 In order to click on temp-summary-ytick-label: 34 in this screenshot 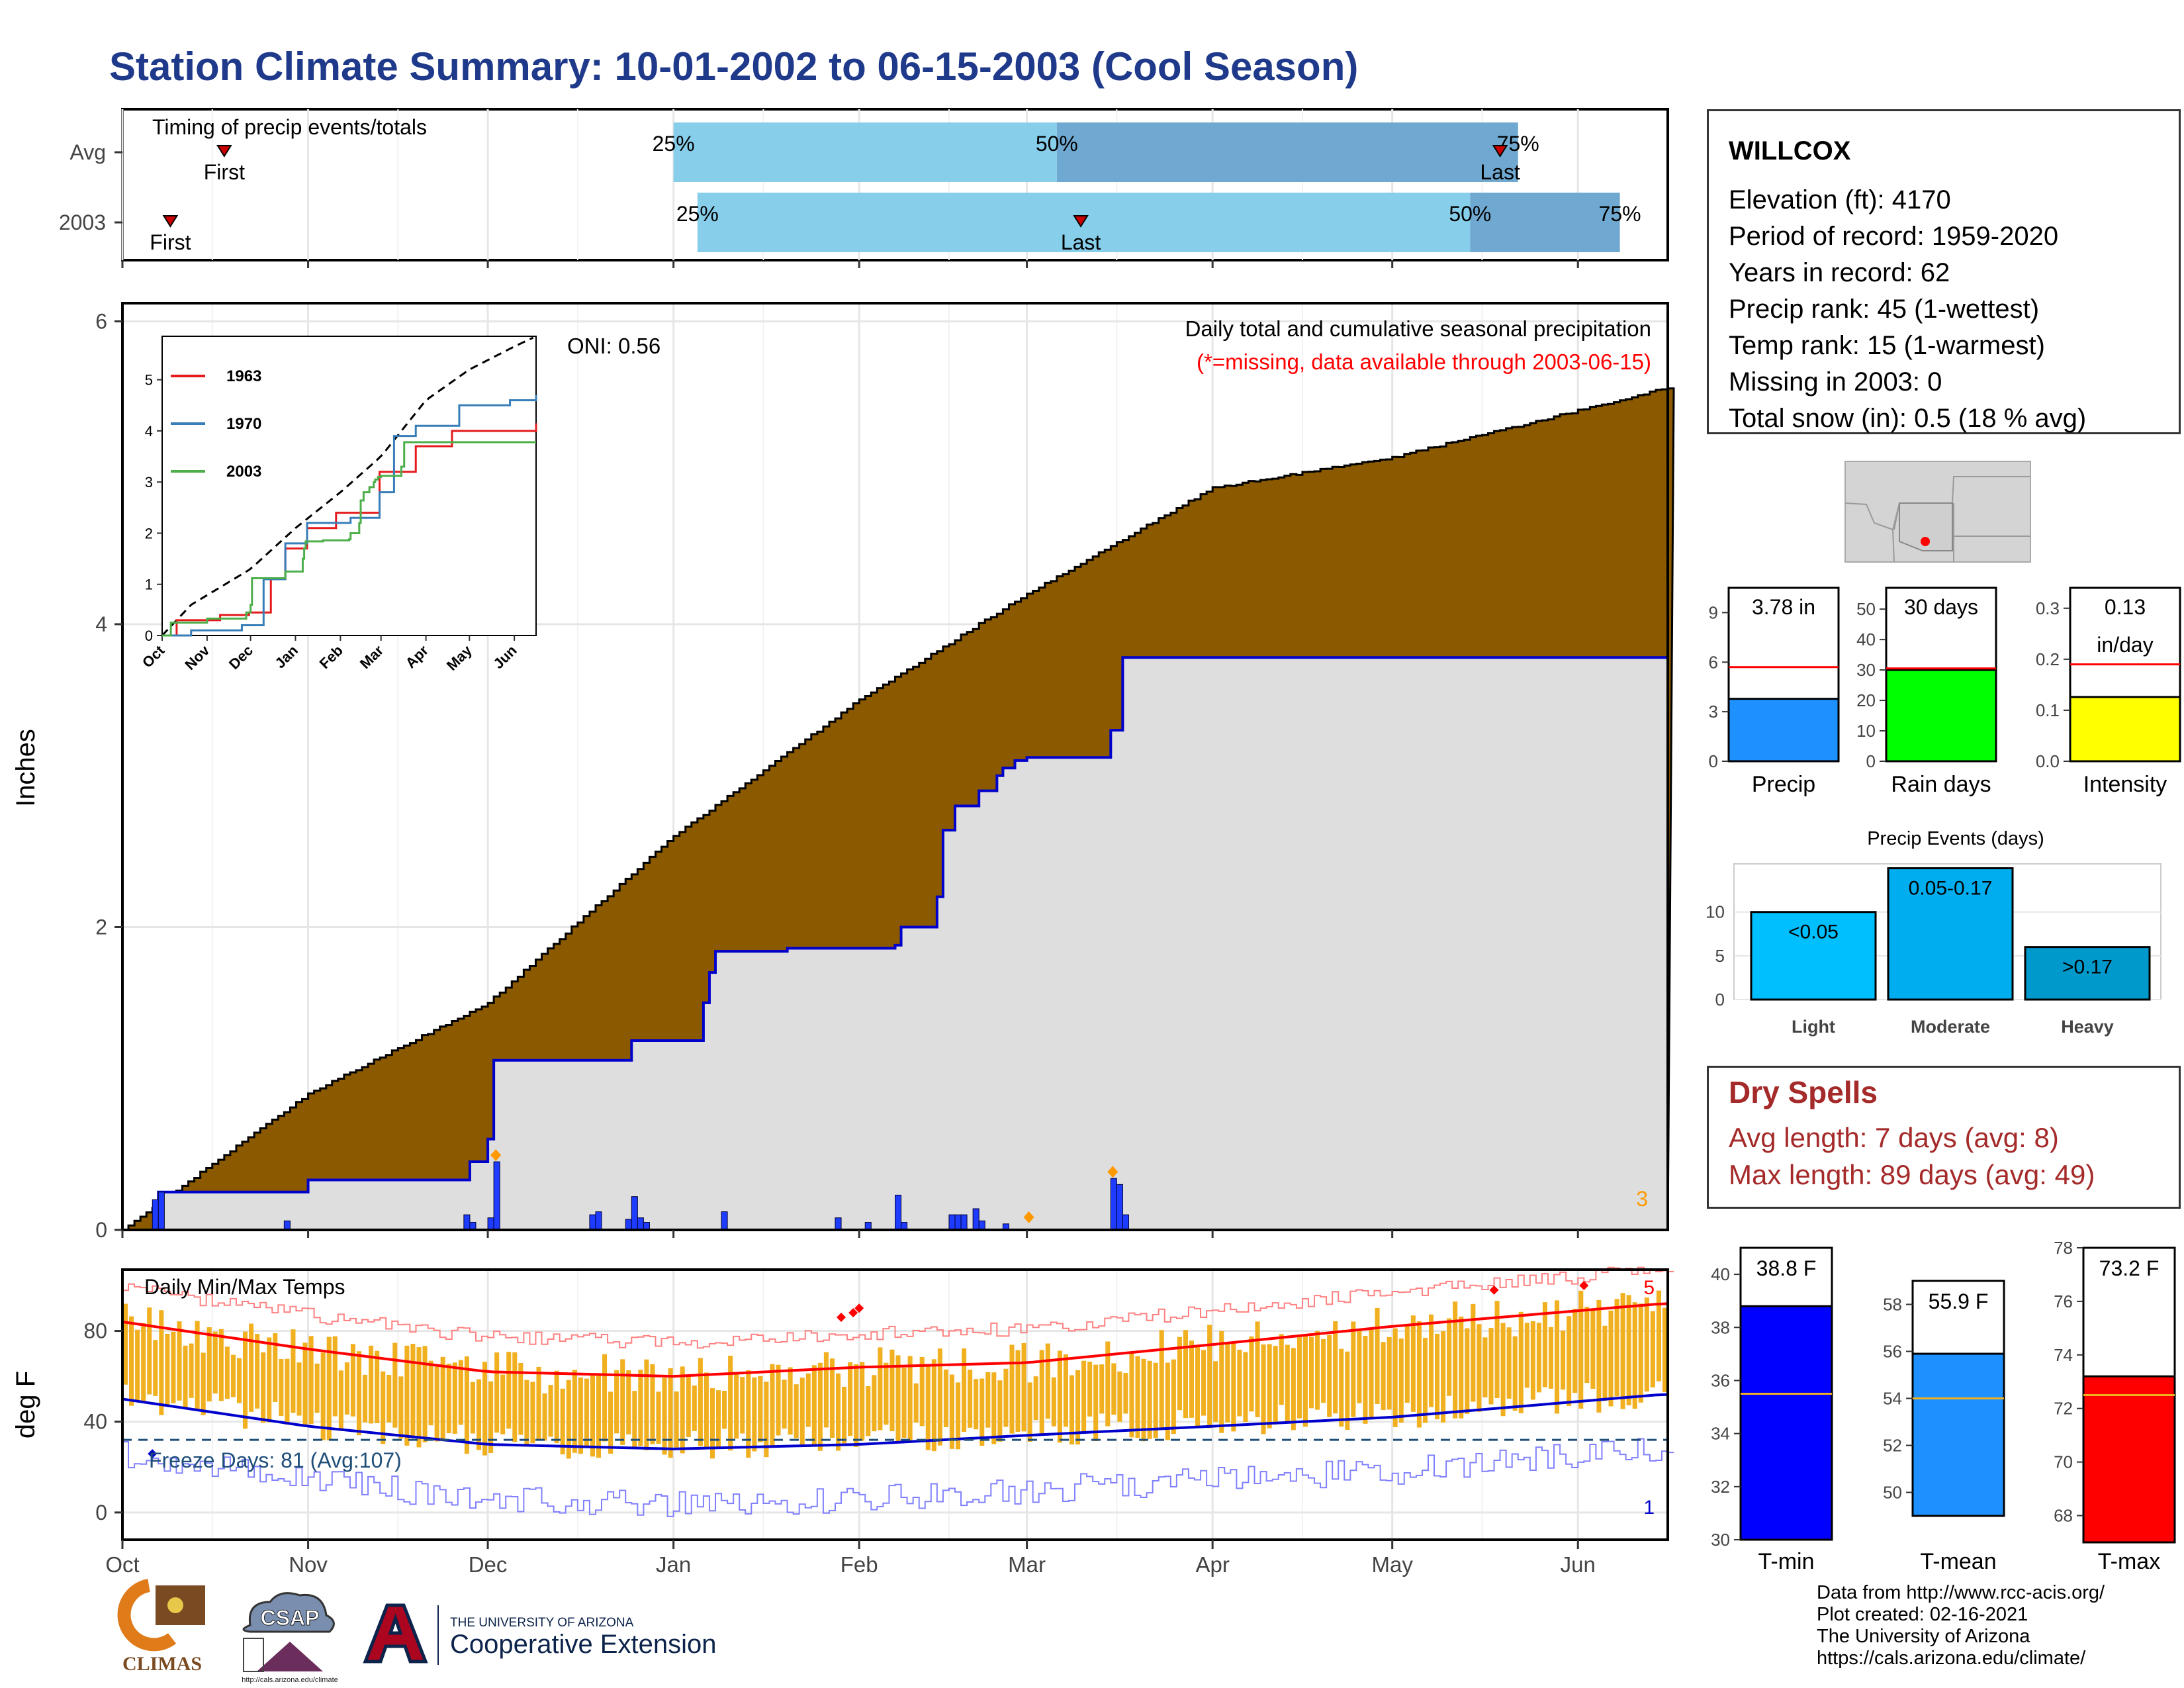, I will do `click(1720, 1434)`.